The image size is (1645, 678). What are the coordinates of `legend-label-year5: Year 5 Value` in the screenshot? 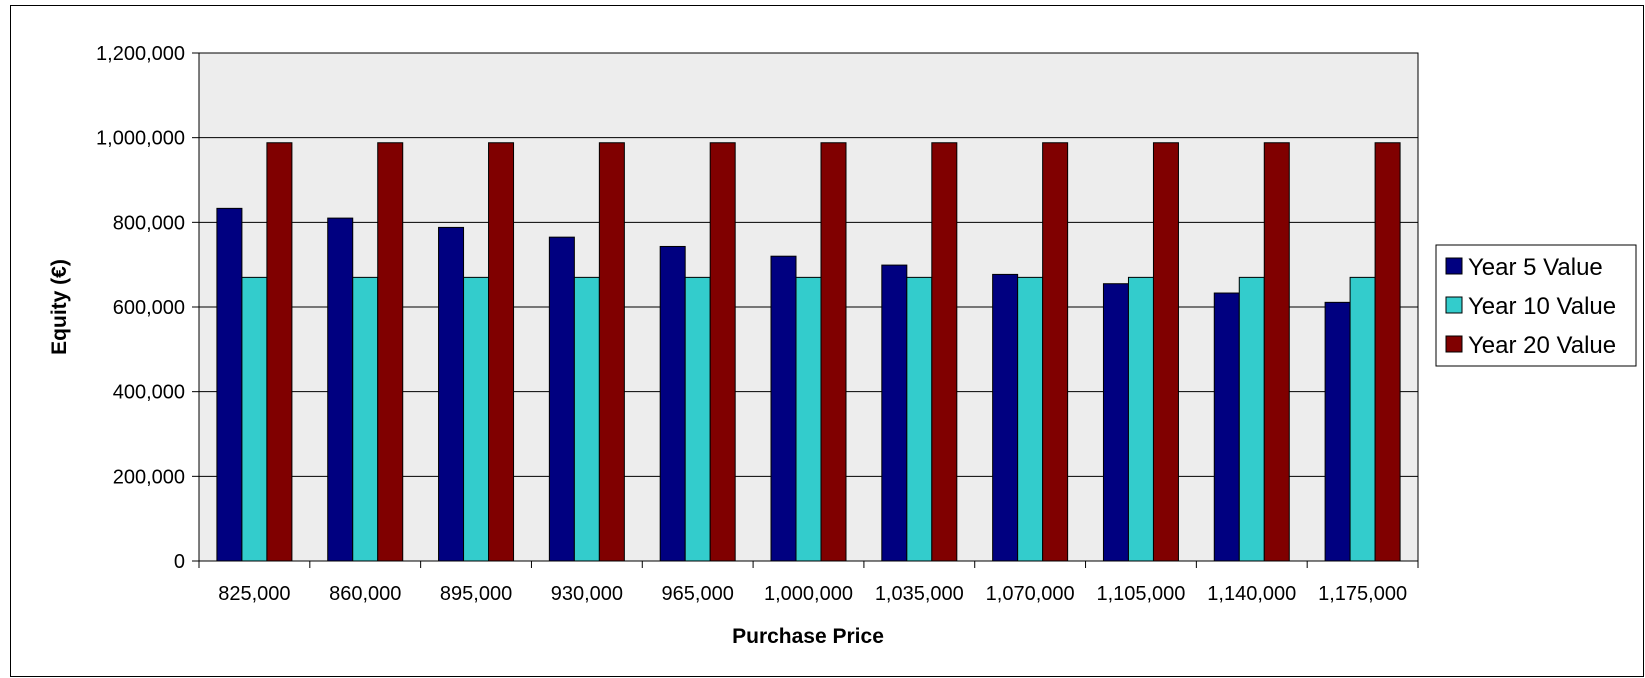 It's located at (1535, 267).